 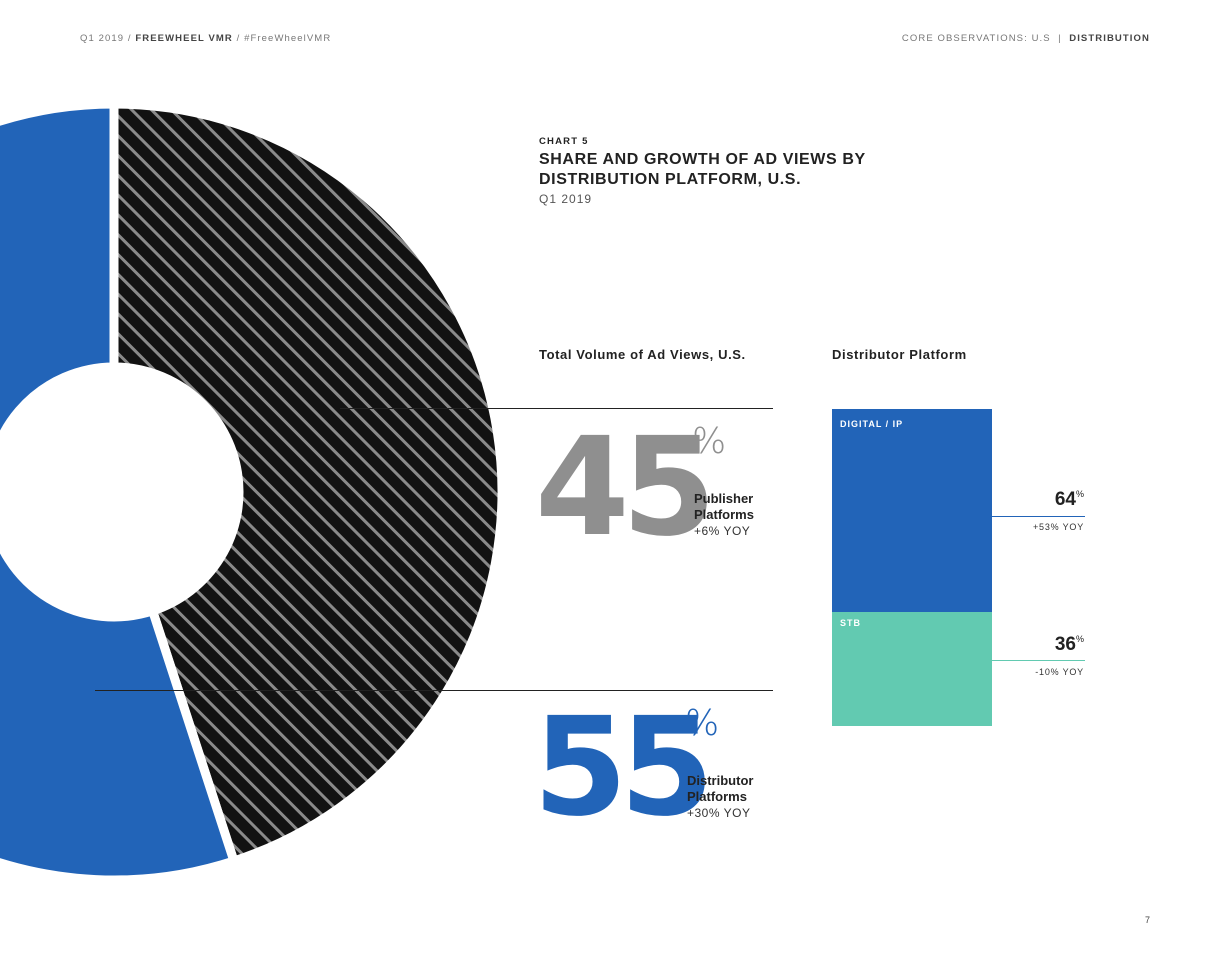 I want to click on stb-bar-segment: STB, so click(x=912, y=668).